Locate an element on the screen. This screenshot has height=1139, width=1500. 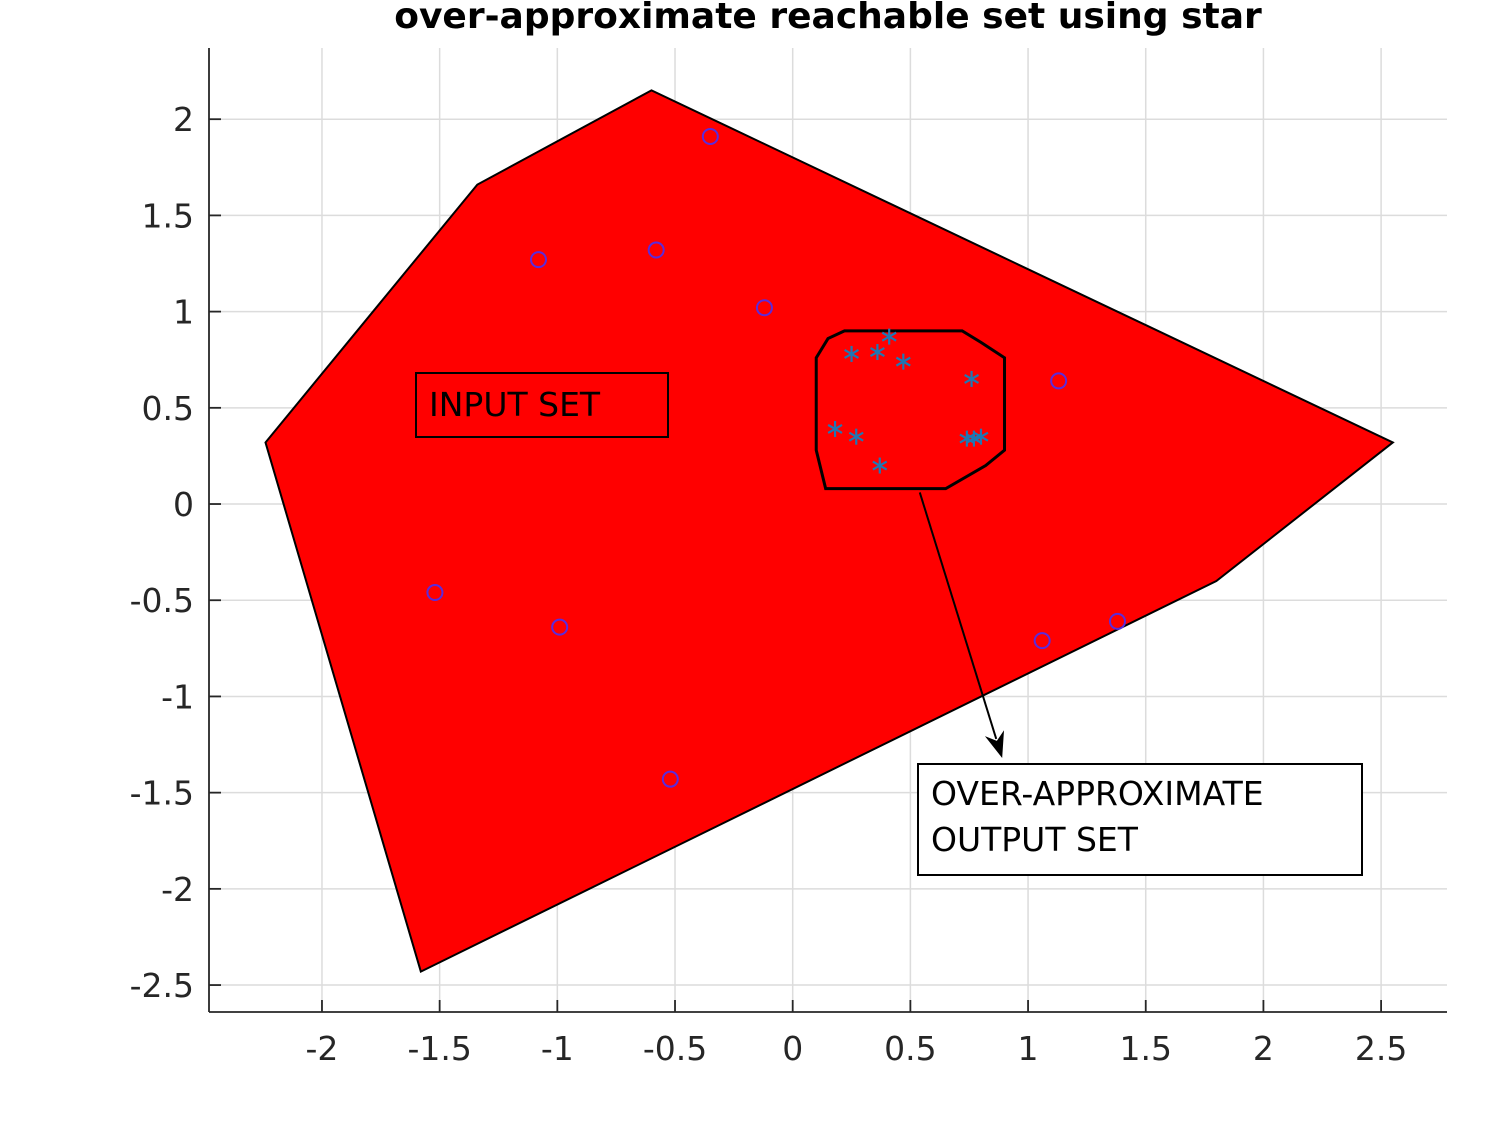
x-axis-ticks: -2 -1.5 -1 -0.5 0 0.5 1 1.5 2 2.5 is located at coordinates (856, 1034).